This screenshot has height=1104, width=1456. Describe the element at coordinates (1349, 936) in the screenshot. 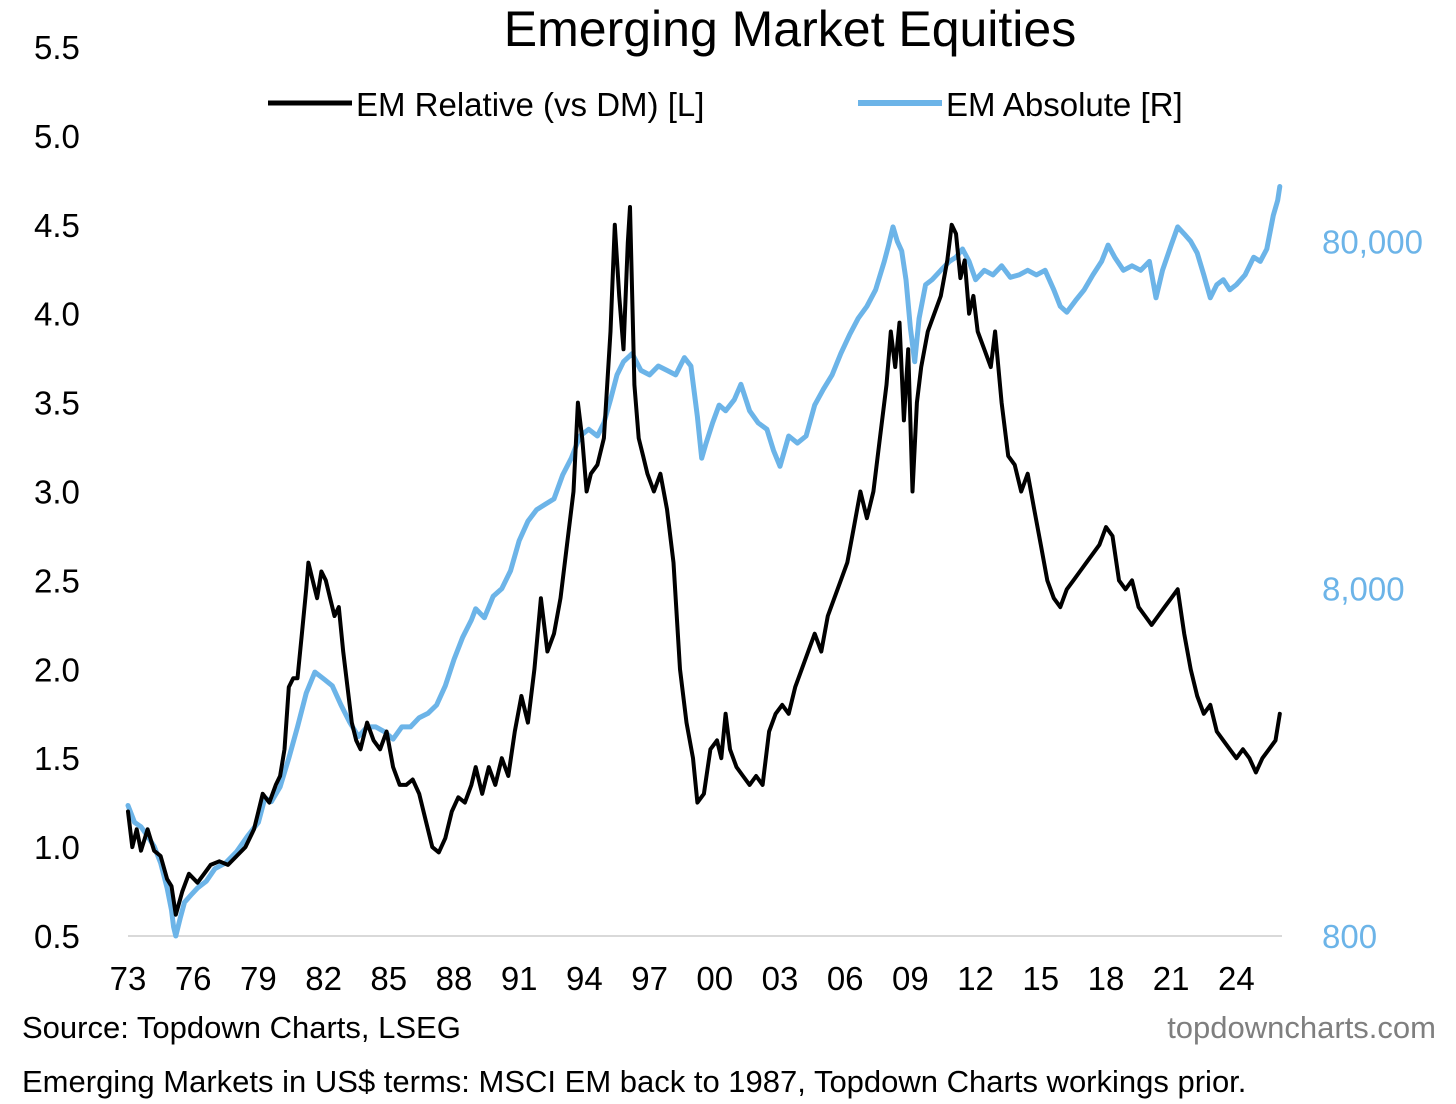

I see `y-right-tick-label: 800` at that location.